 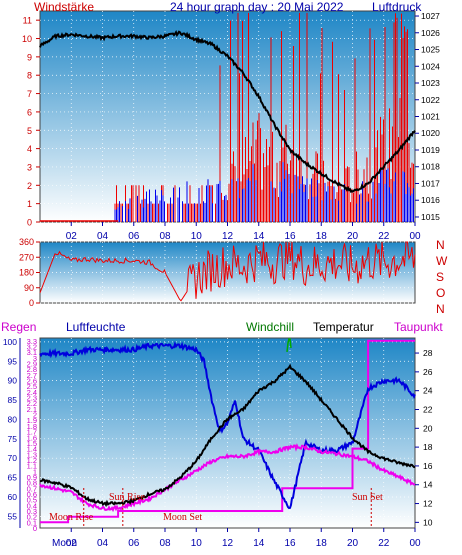 What do you see at coordinates (428, 522) in the screenshot?
I see `temp-tick-label: 10` at bounding box center [428, 522].